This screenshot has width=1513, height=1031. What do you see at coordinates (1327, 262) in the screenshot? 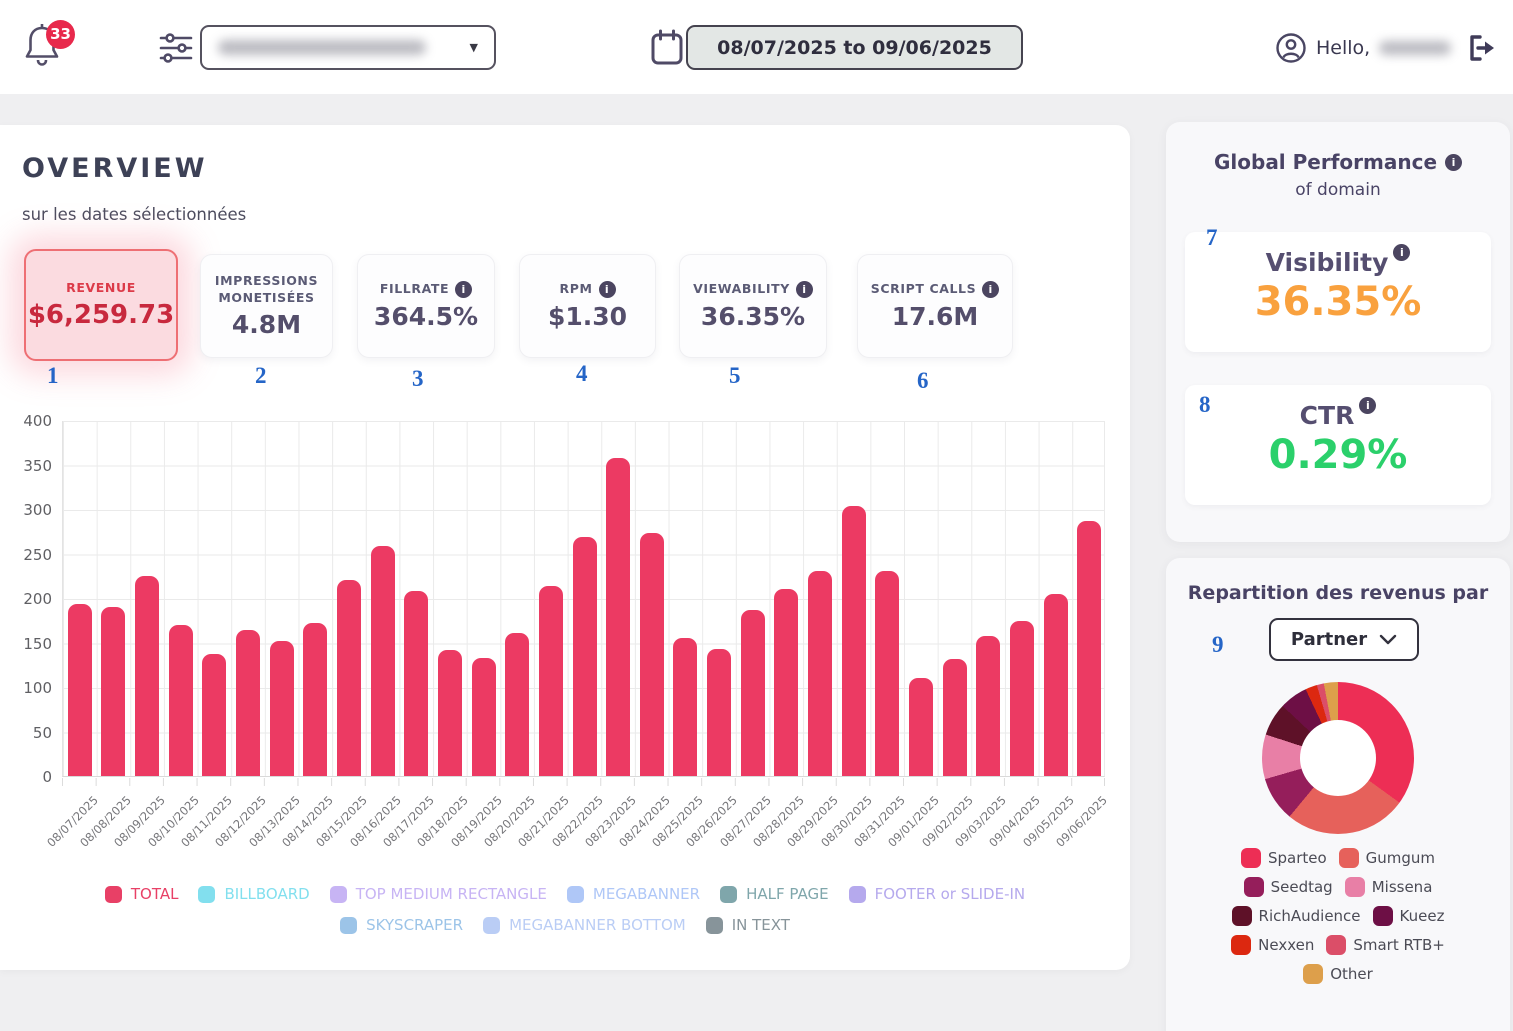
I see `visibility-label-text: Visibility` at bounding box center [1327, 262].